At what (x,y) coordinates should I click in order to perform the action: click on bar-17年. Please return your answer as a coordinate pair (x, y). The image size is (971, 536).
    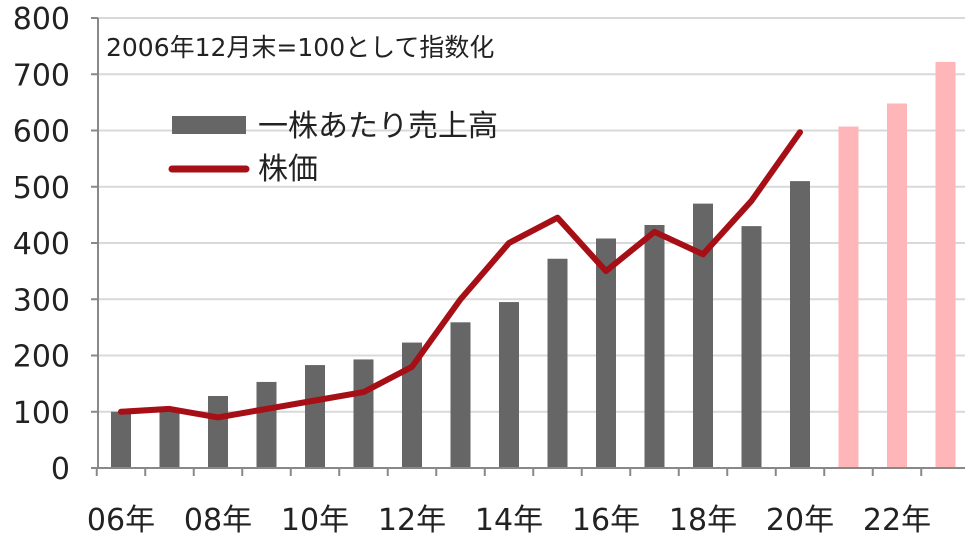
    Looking at the image, I should click on (654, 346).